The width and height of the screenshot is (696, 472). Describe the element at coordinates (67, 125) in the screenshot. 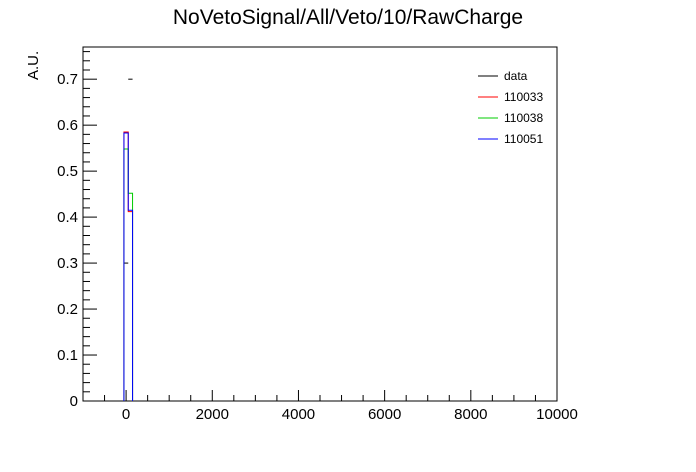

I see `y-tick-label: 0.6` at that location.